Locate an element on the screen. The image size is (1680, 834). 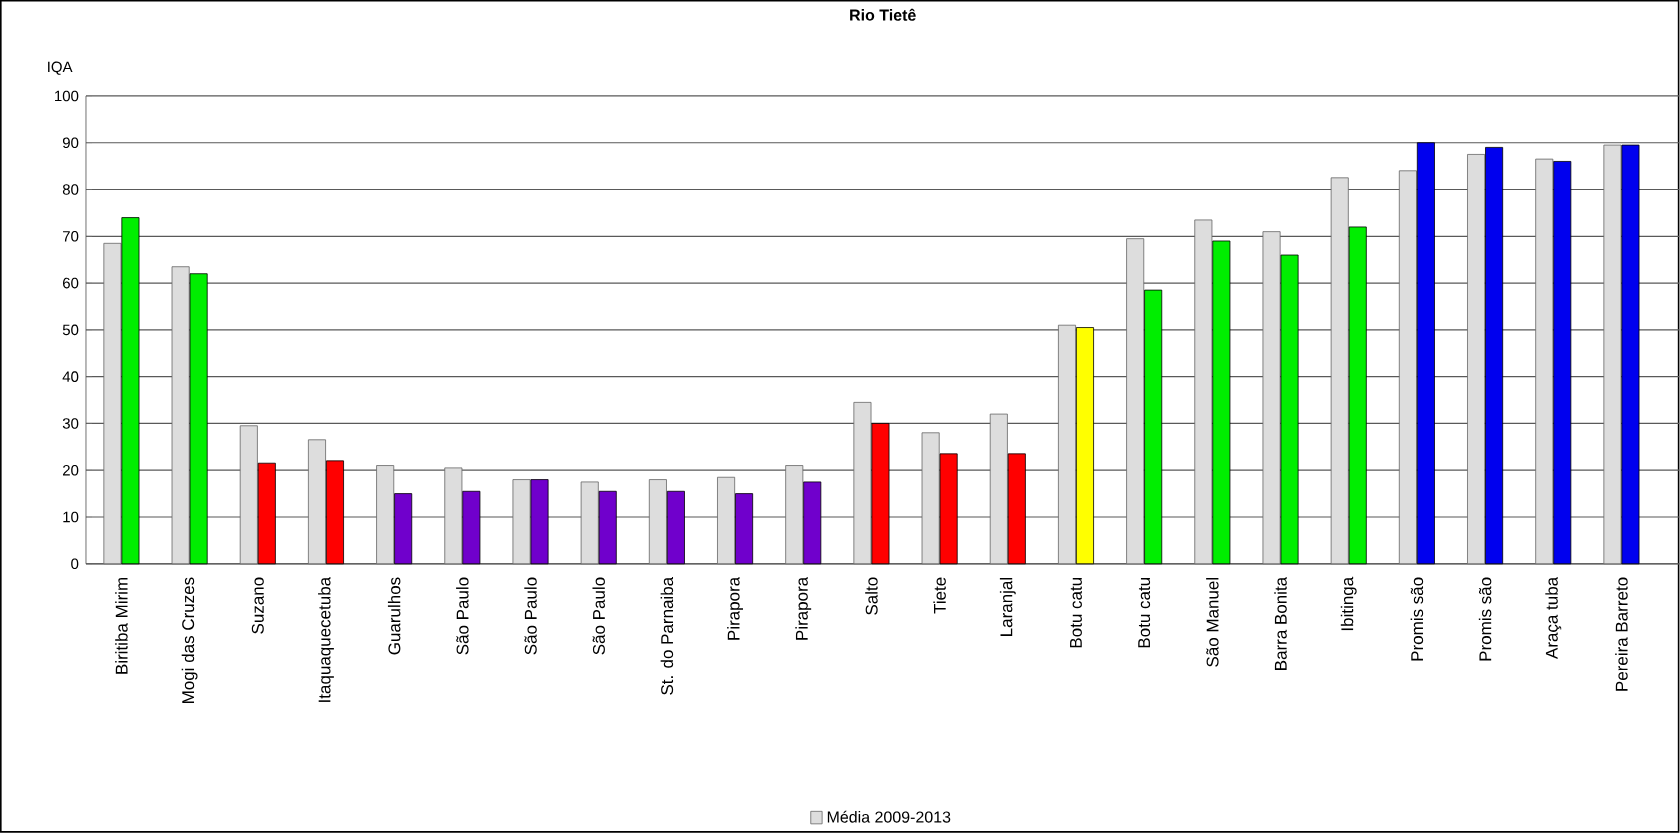
y-tick-label: 10 is located at coordinates (71, 517).